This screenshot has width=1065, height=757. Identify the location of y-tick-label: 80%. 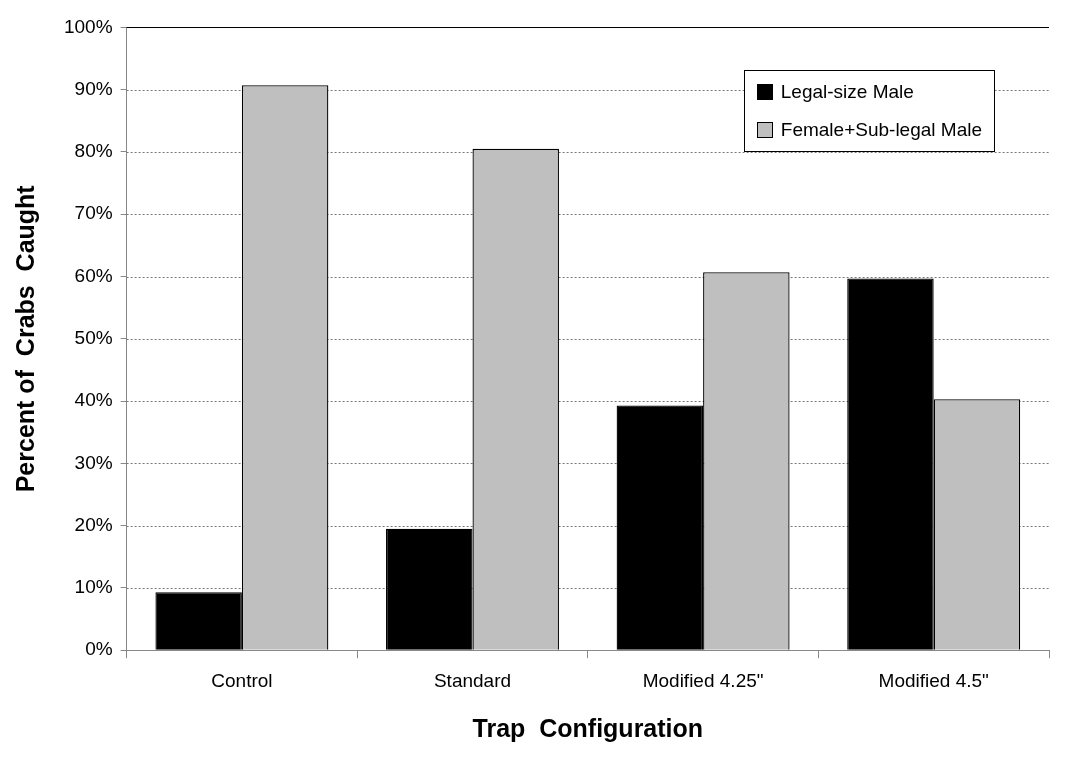
(93, 151).